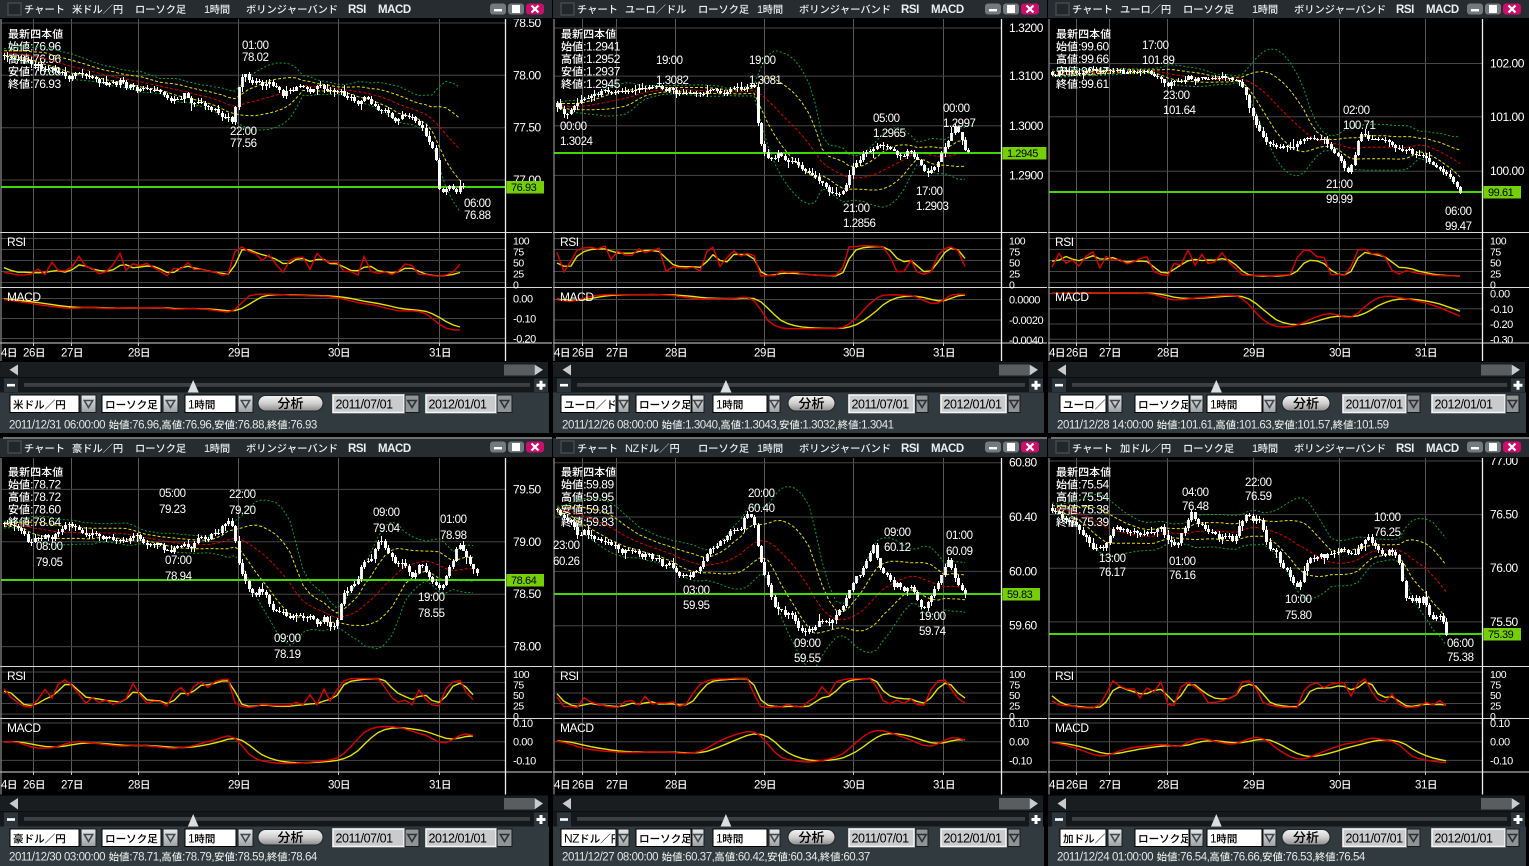 Image resolution: width=1529 pixels, height=866 pixels. What do you see at coordinates (859, 224) in the screenshot?
I see `svg-text: 1.2856` at bounding box center [859, 224].